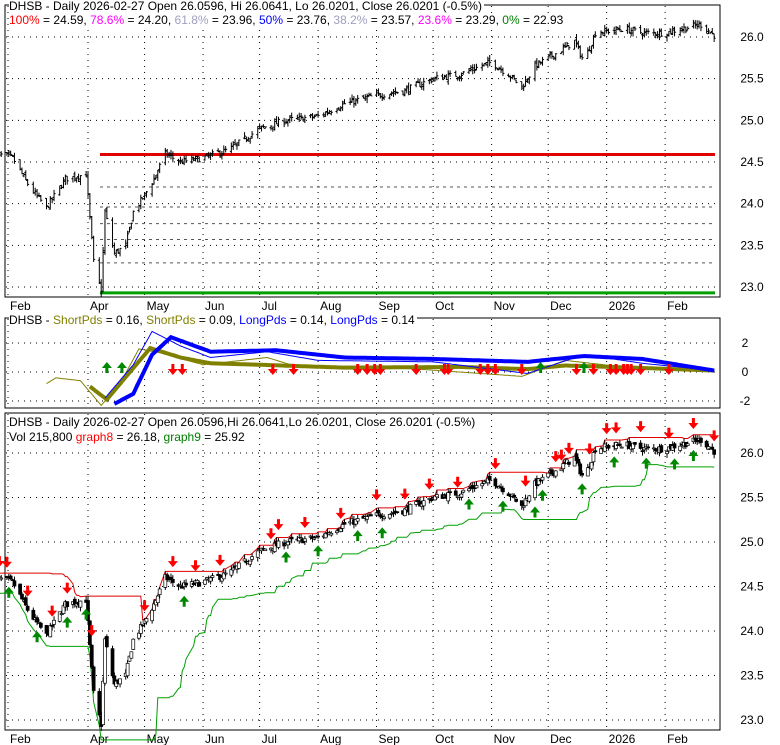  I want to click on y-tick-label: 23.0, so click(752, 287).